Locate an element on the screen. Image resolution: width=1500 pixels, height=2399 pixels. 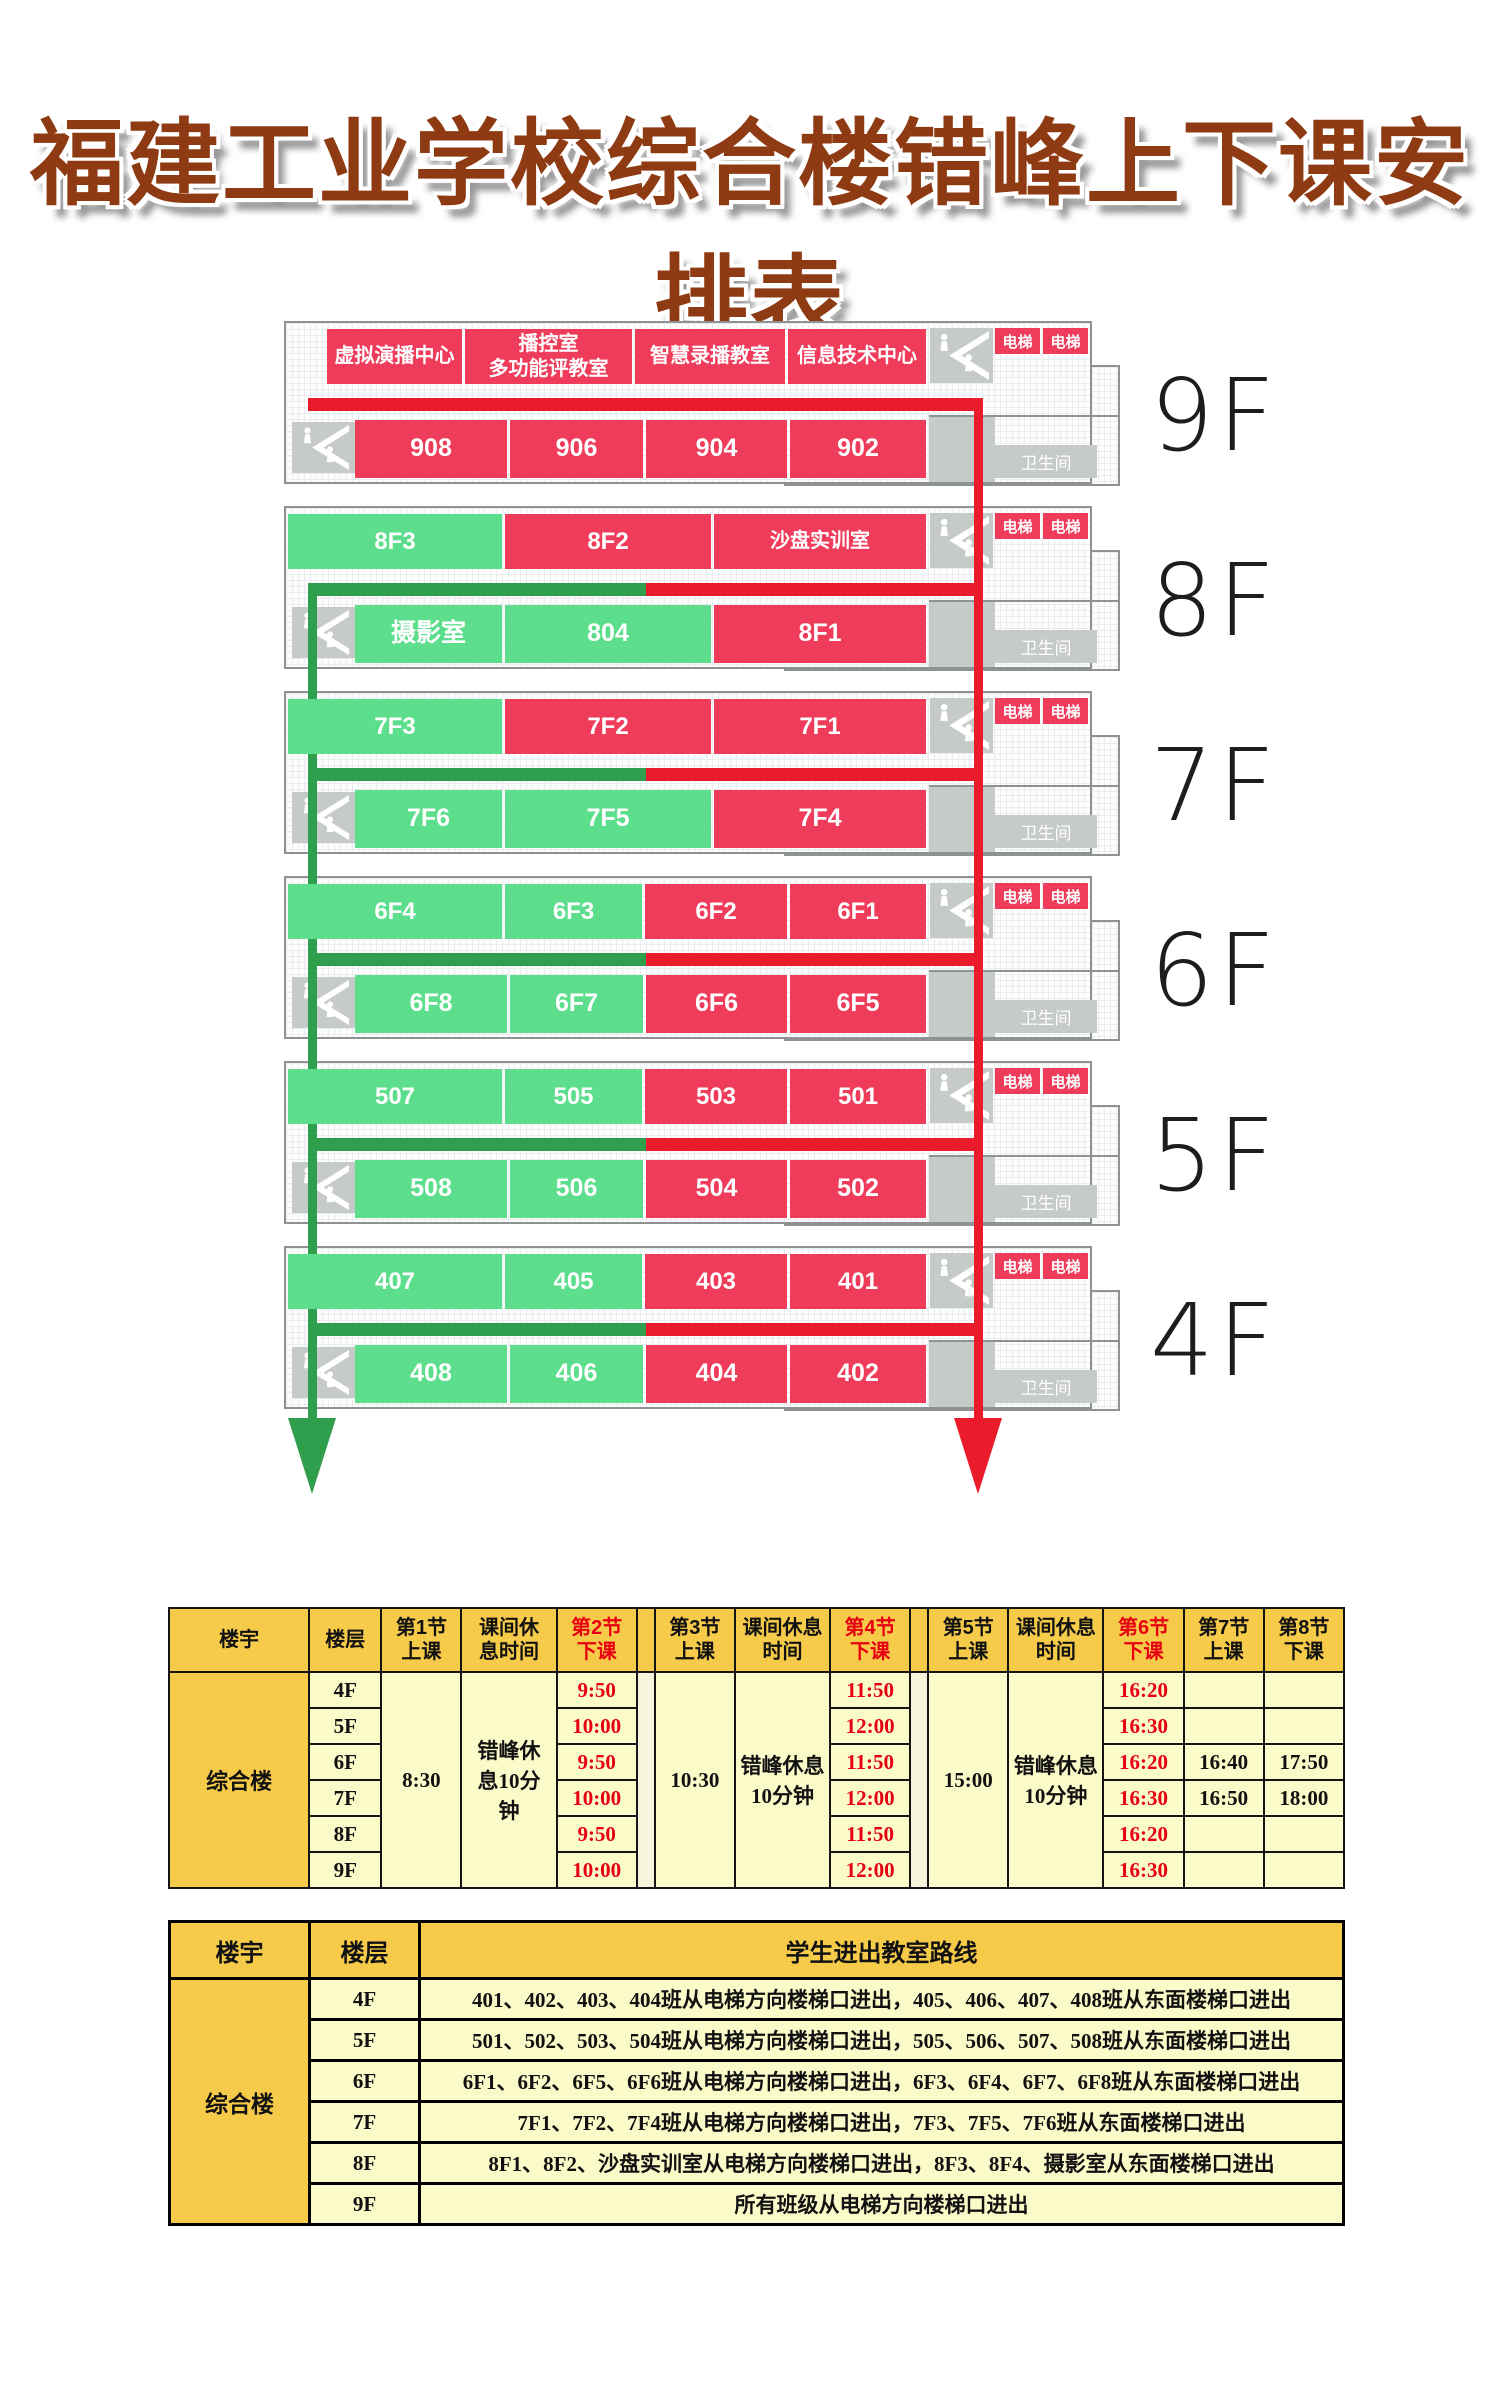
room-7F1: 7F1 is located at coordinates (820, 726).